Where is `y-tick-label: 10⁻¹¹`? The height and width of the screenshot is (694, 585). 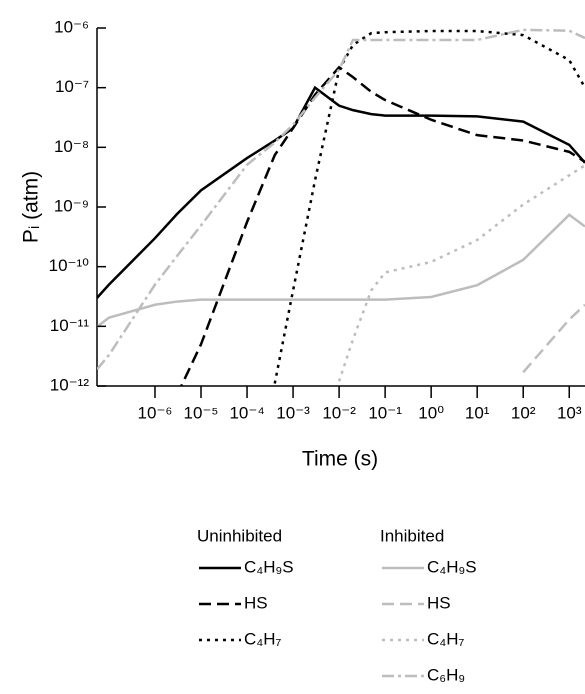
y-tick-label: 10⁻¹¹ is located at coordinates (70, 325).